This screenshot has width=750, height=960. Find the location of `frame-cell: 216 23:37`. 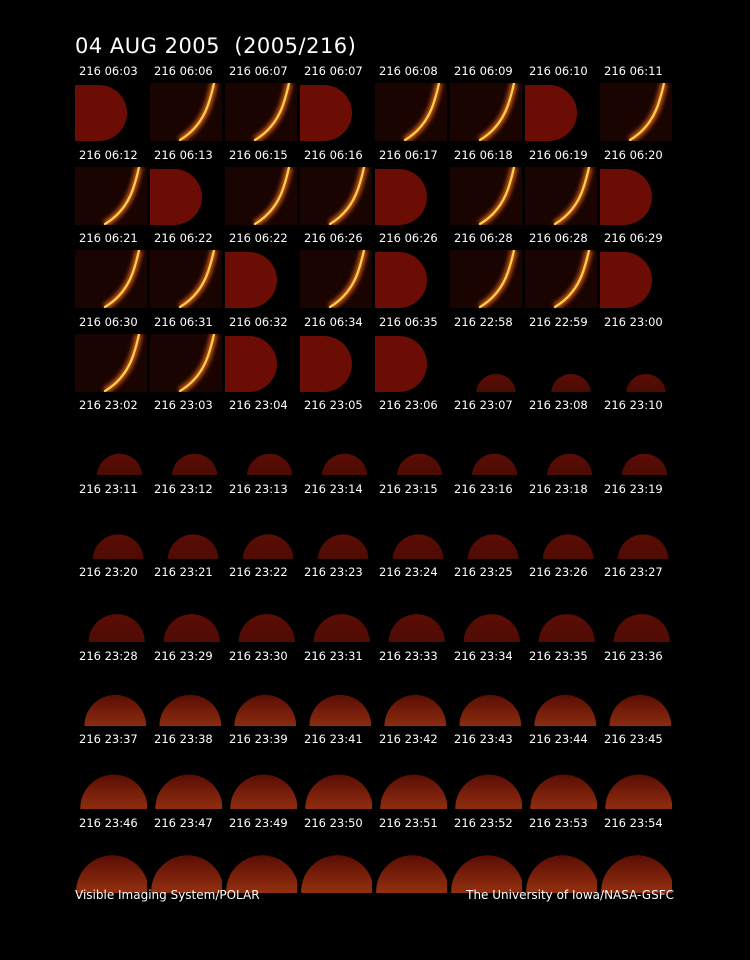

frame-cell: 216 23:37 is located at coordinates (112, 772).